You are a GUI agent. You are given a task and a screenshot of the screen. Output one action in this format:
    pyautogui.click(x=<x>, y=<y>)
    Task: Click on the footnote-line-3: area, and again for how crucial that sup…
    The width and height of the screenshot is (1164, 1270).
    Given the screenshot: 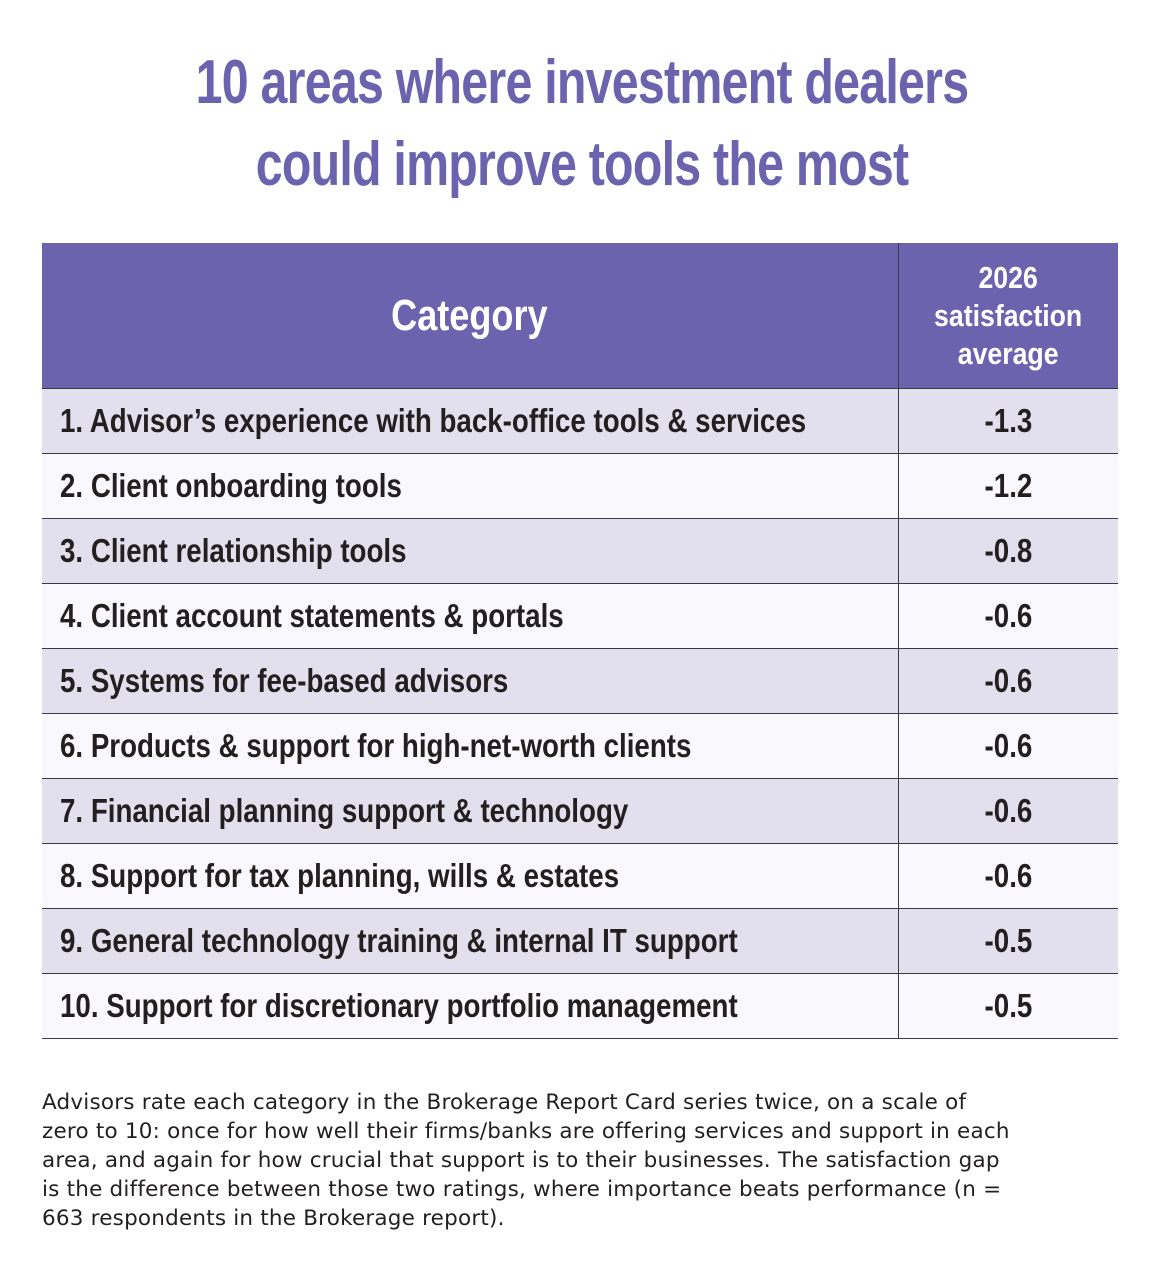 What is the action you would take?
    pyautogui.click(x=521, y=1160)
    